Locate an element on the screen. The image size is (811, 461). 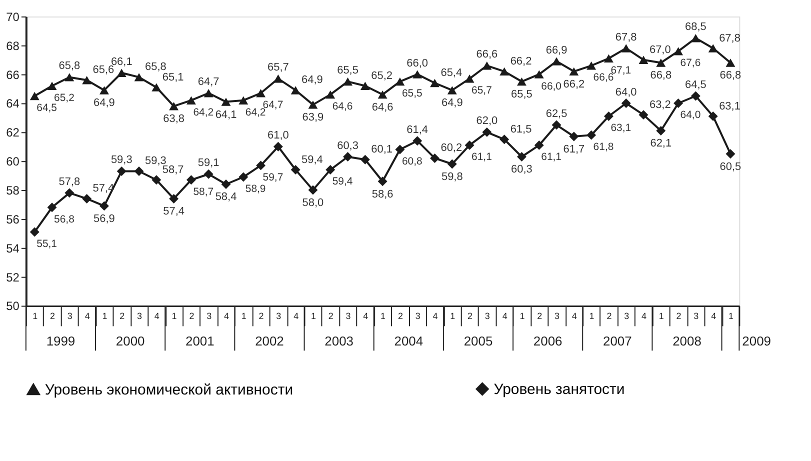
text: 2009 is located at coordinates (756, 341).